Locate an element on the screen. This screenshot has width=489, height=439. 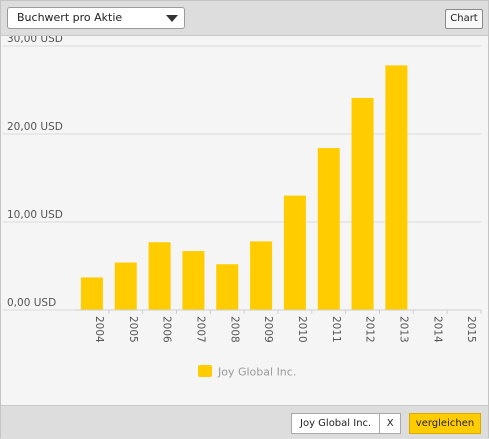
bar-2005 is located at coordinates (125, 286).